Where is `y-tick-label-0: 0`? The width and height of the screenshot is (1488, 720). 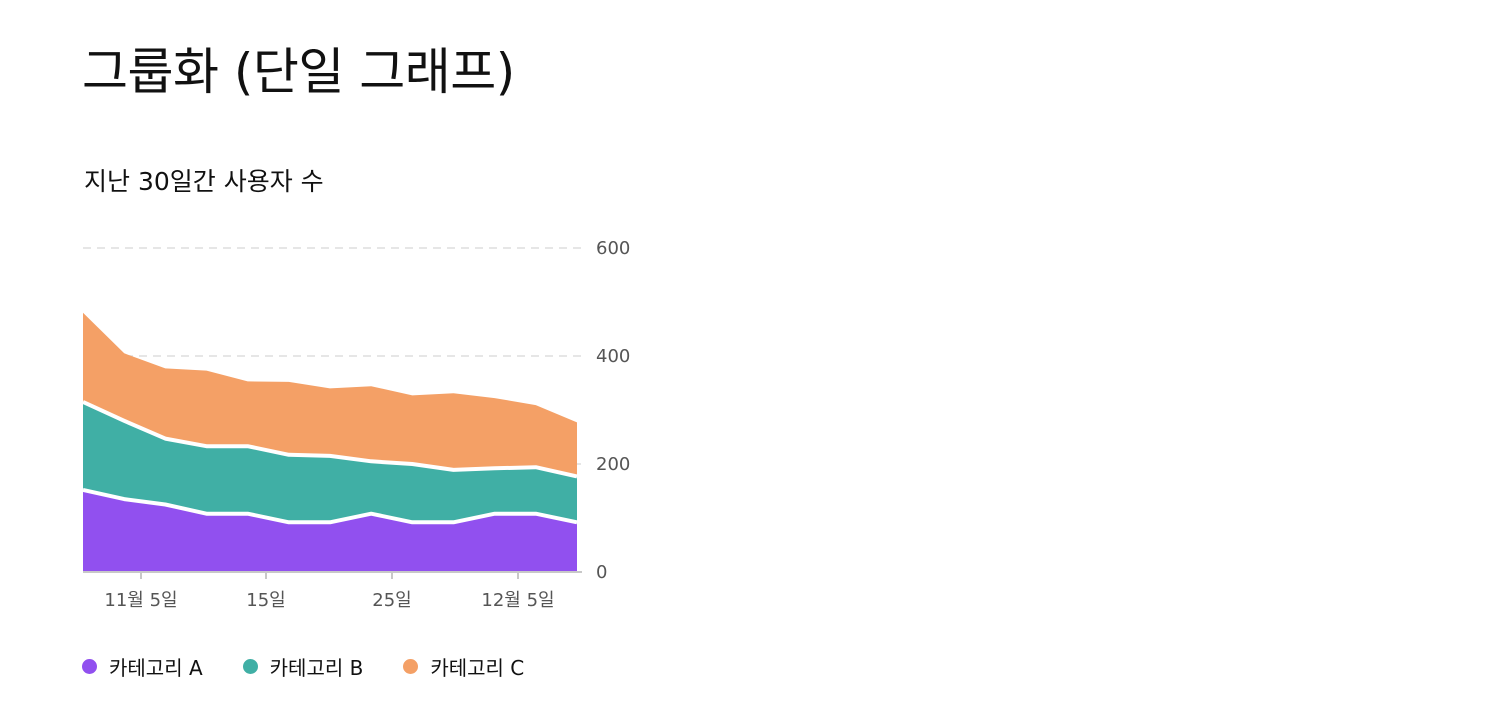 y-tick-label-0: 0 is located at coordinates (601, 572).